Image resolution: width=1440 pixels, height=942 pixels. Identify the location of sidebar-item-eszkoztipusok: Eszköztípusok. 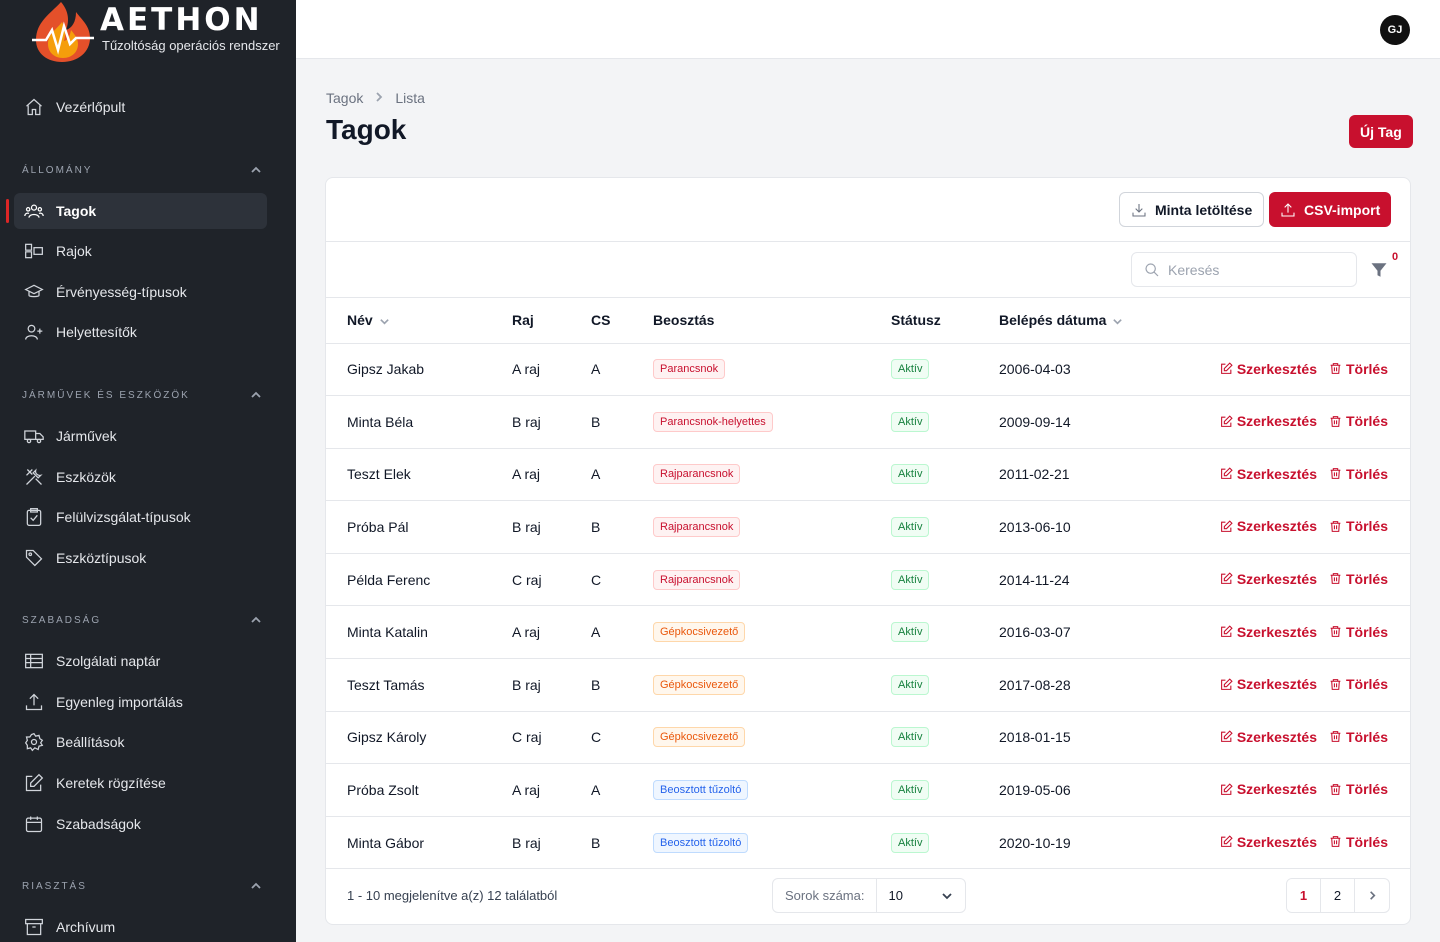
(140, 558).